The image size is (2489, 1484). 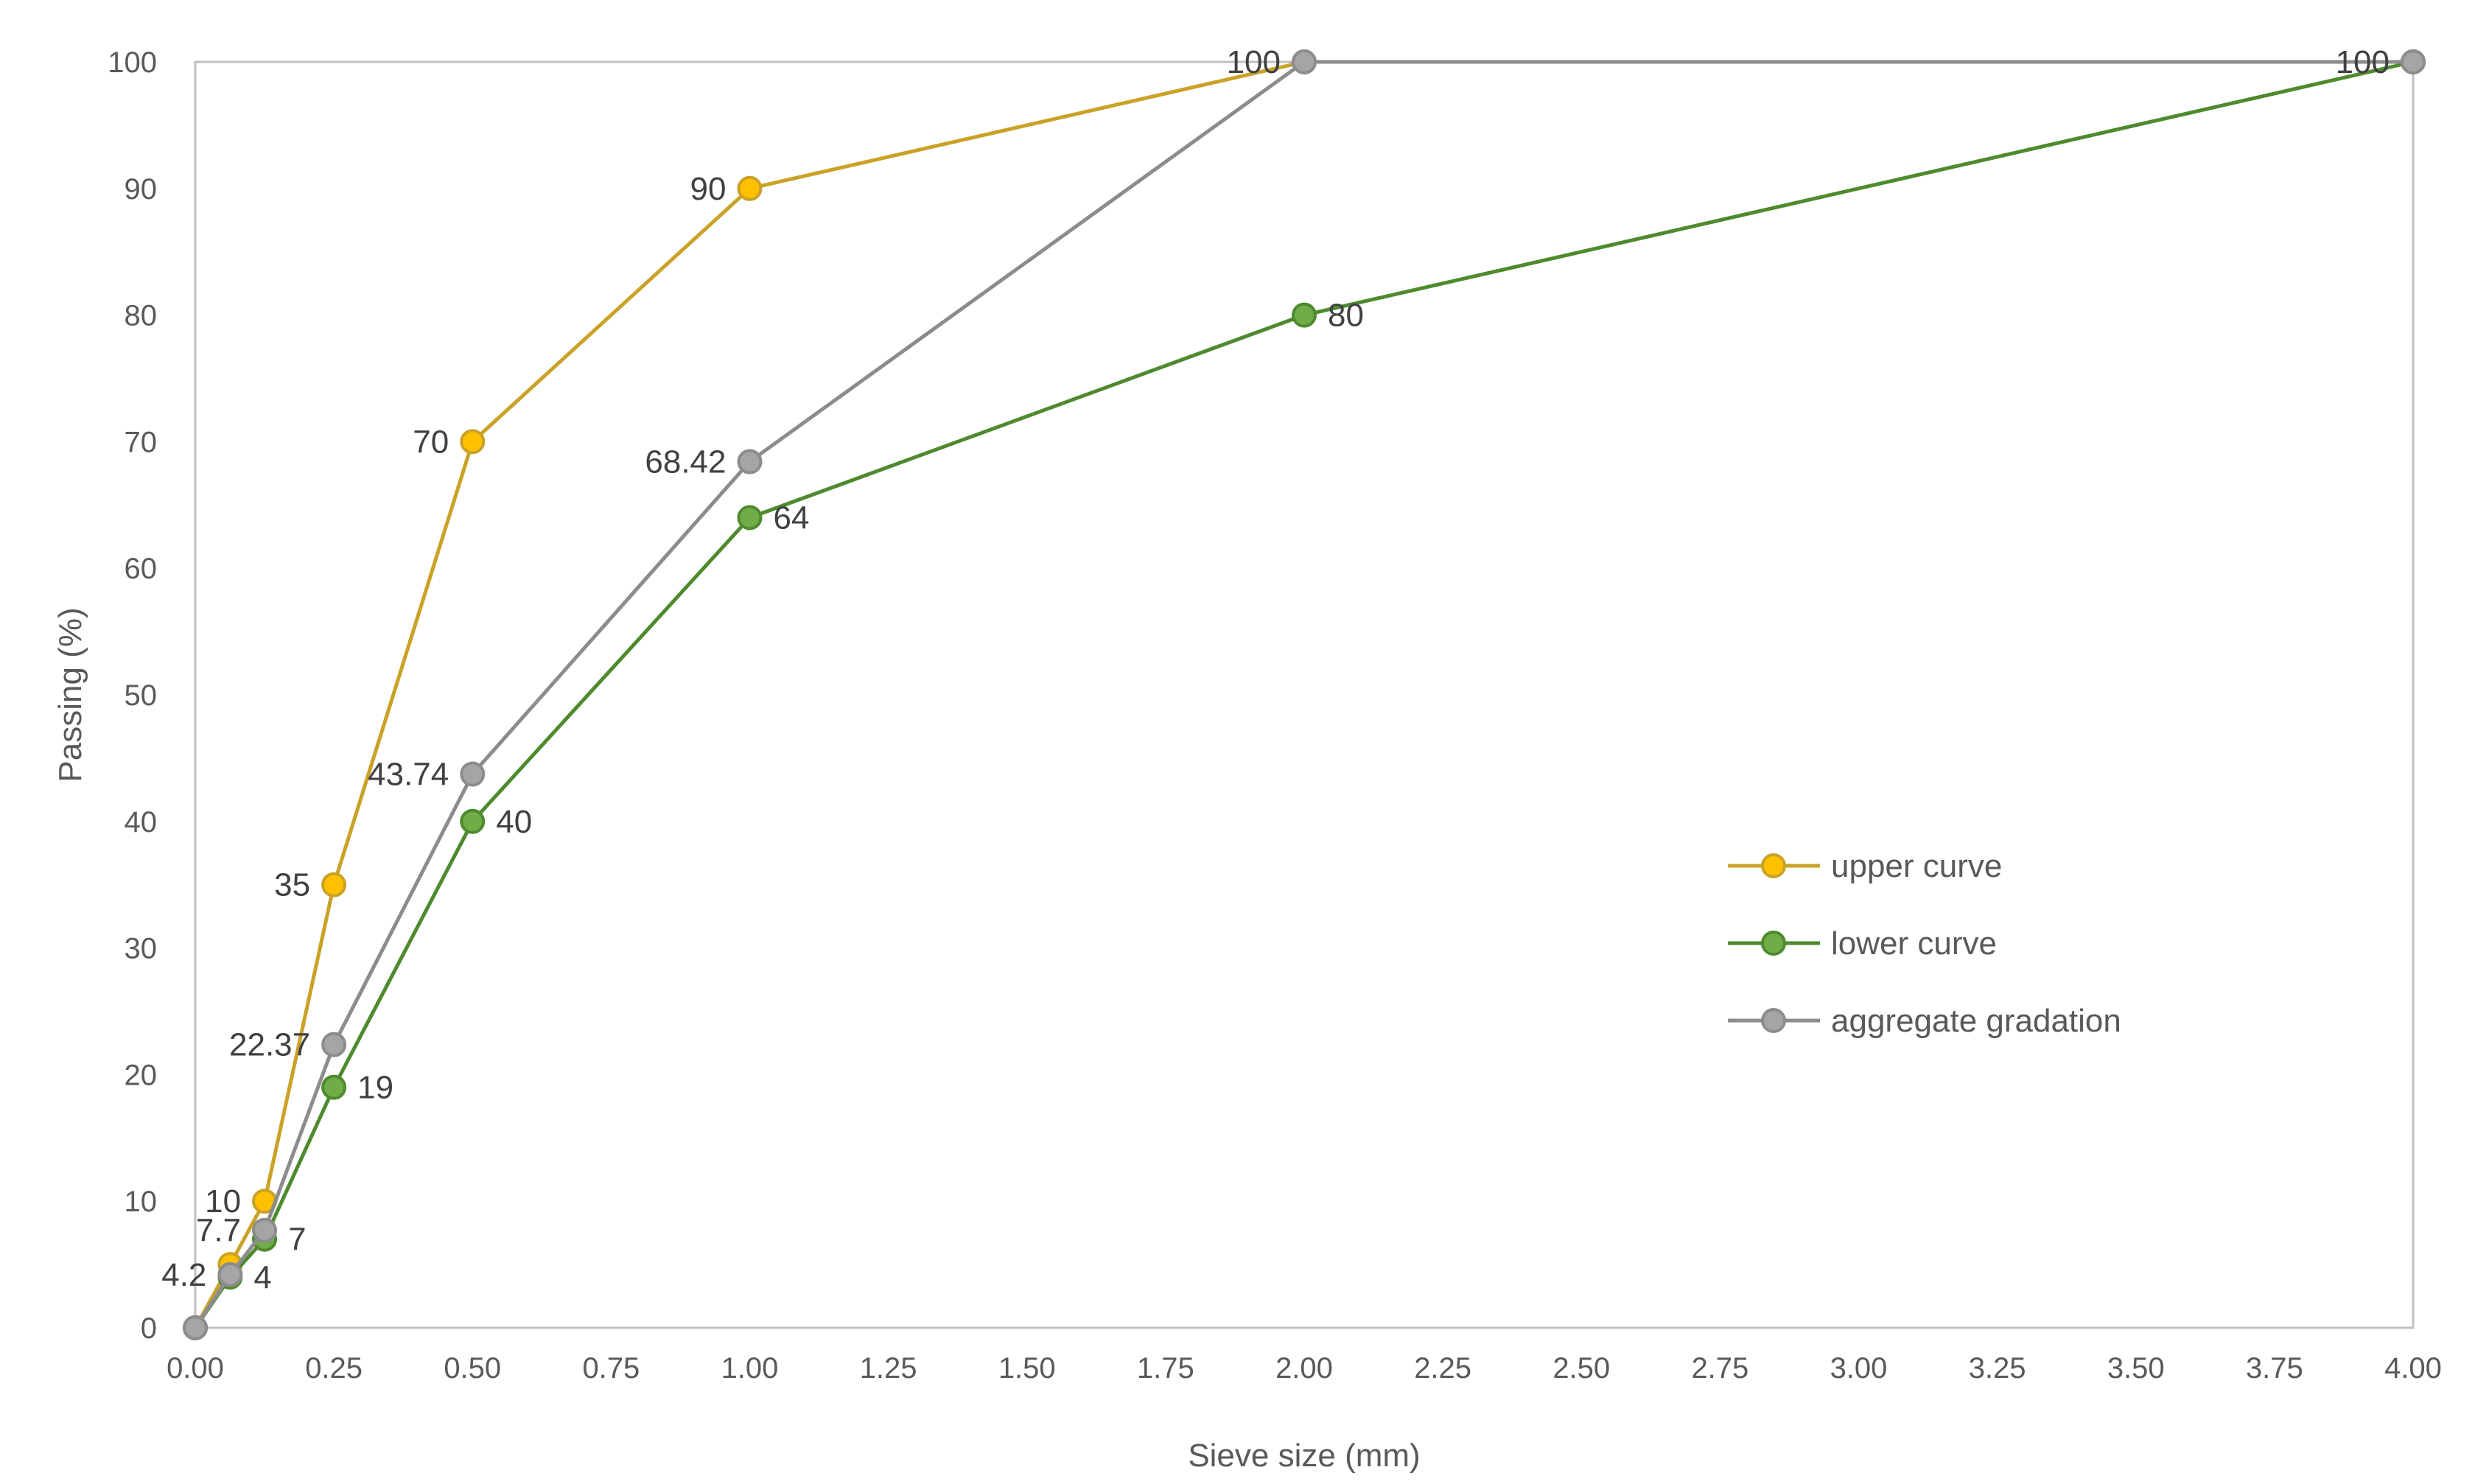 I want to click on x-tick-label: 0.75, so click(x=611, y=1368).